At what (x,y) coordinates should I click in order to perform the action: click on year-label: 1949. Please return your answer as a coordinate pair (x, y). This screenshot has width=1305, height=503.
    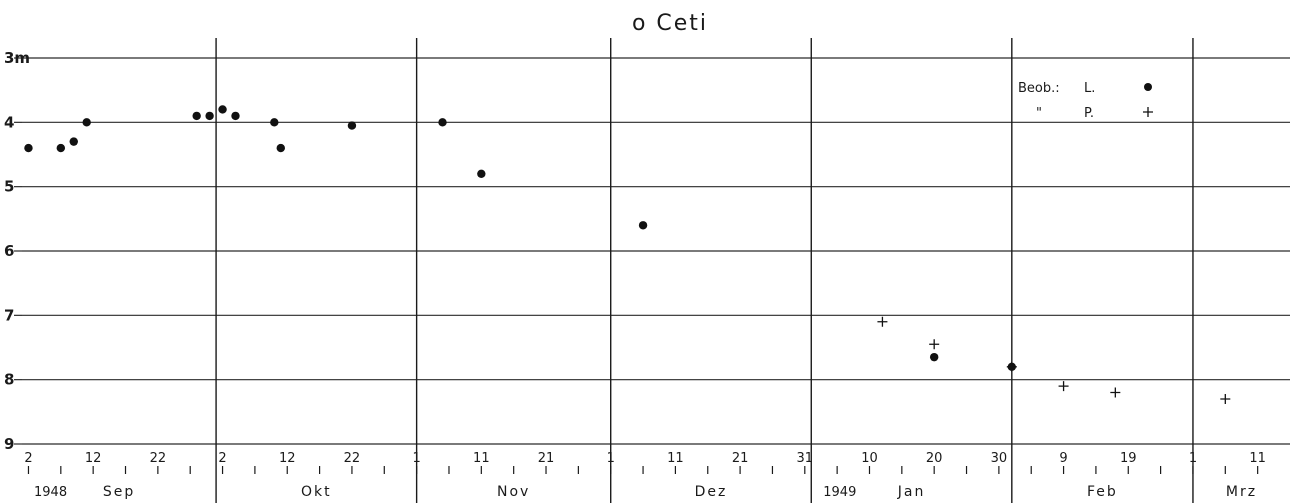
    Looking at the image, I should click on (839, 492).